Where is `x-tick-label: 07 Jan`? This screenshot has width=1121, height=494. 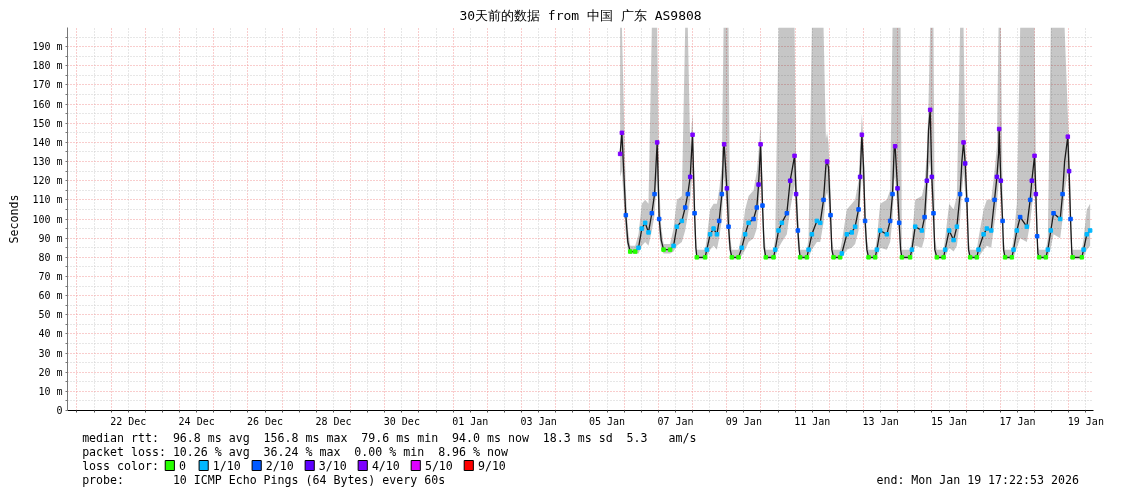
x-tick-label: 07 Jan is located at coordinates (675, 421).